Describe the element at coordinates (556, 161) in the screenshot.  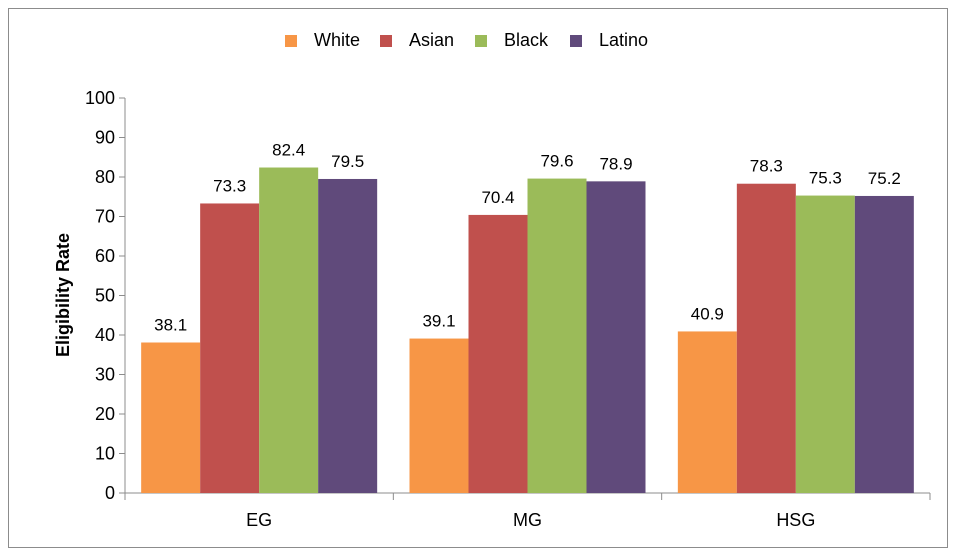
I see `data-label: 79.6` at that location.